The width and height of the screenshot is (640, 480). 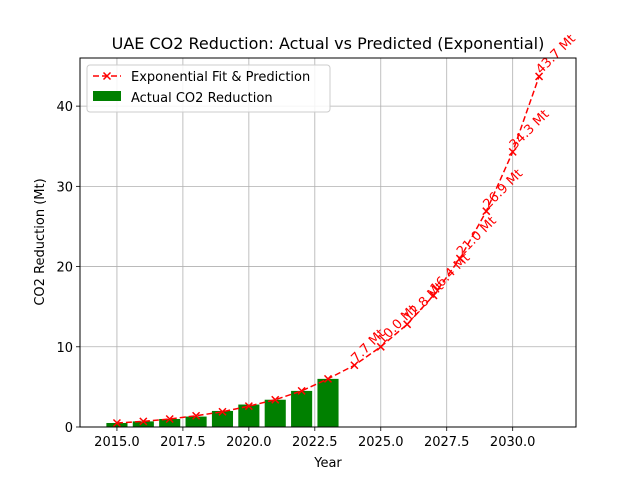 What do you see at coordinates (64, 107) in the screenshot?
I see `y-tick-label: 40` at bounding box center [64, 107].